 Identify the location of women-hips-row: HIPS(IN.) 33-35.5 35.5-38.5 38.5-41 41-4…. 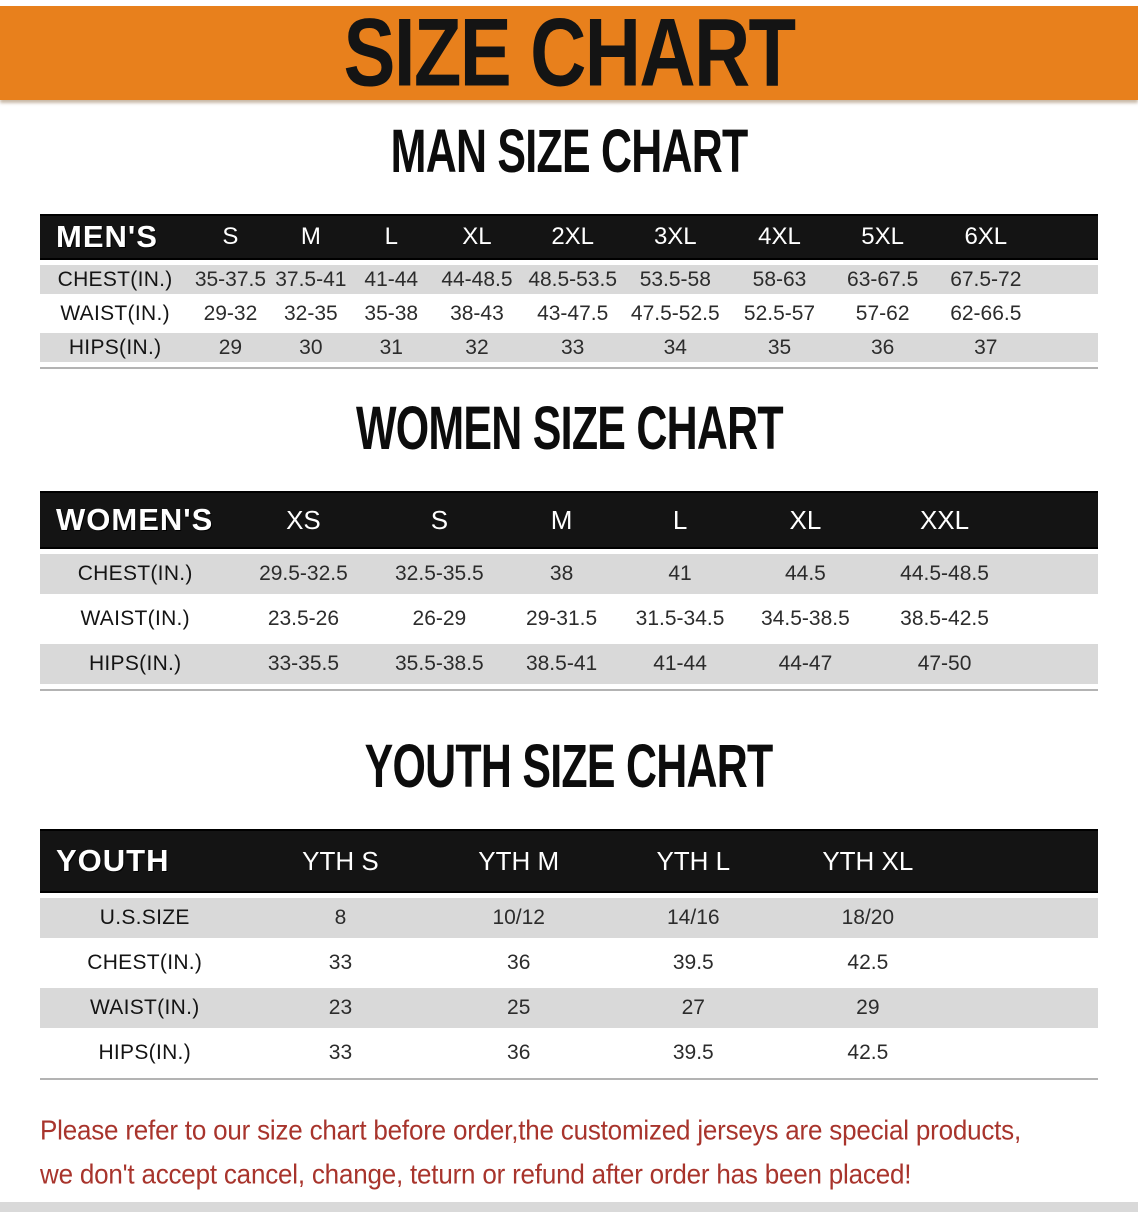
(569, 664).